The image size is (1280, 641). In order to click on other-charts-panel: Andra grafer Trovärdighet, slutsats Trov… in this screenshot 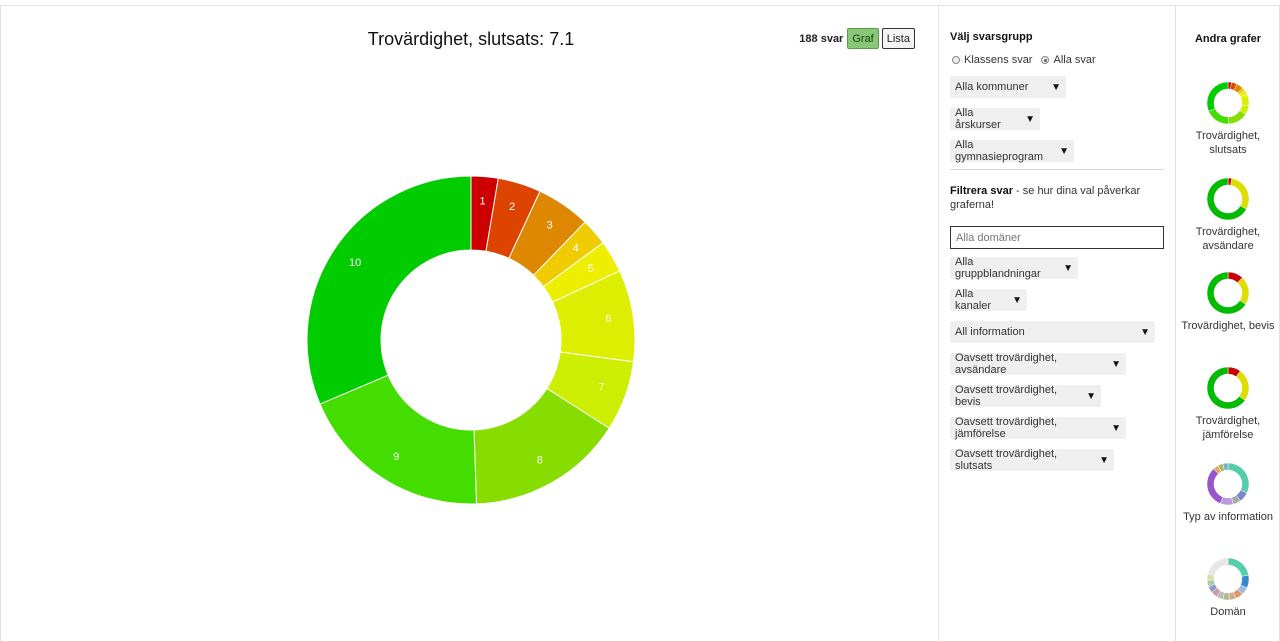, I will do `click(1228, 323)`.